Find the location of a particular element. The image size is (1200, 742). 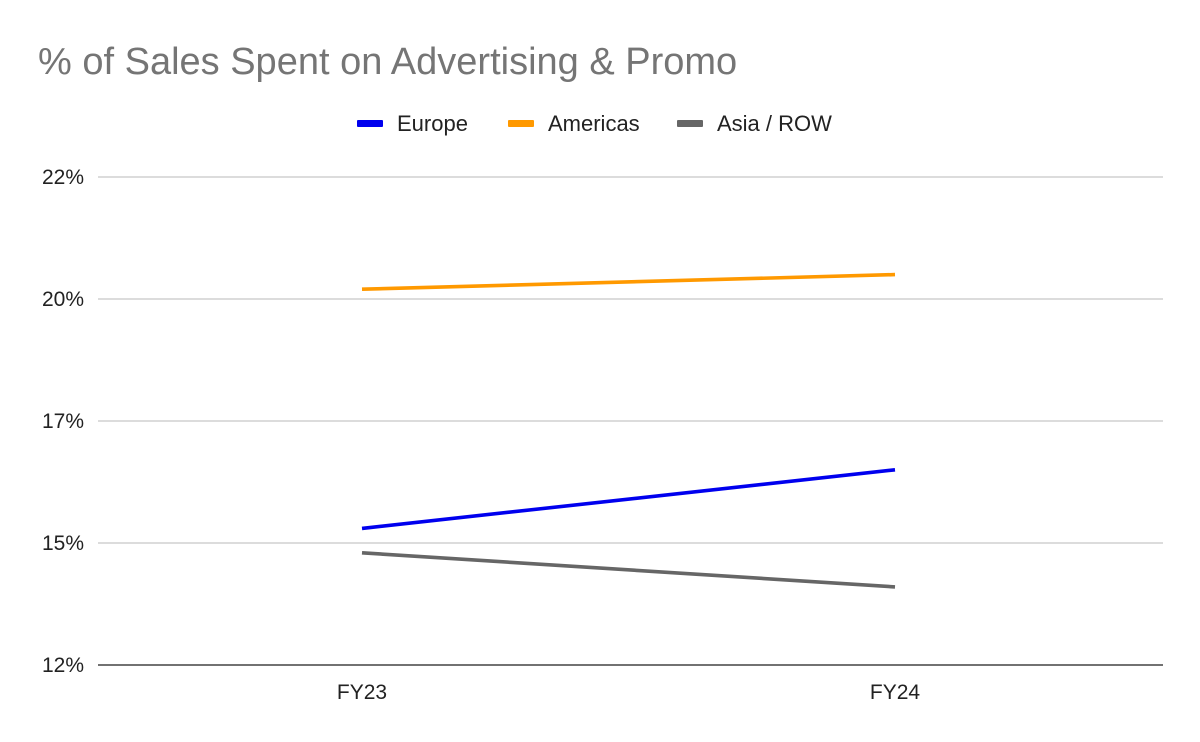

legend-label: Europe is located at coordinates (432, 123).